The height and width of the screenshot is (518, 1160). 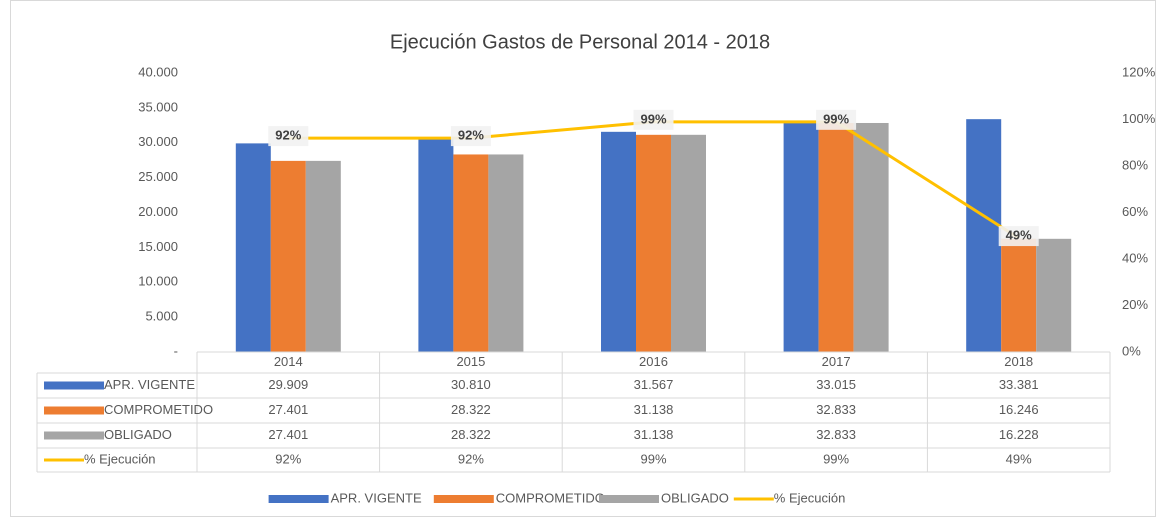 I want to click on y-tick-label: 20.000, so click(x=158, y=211).